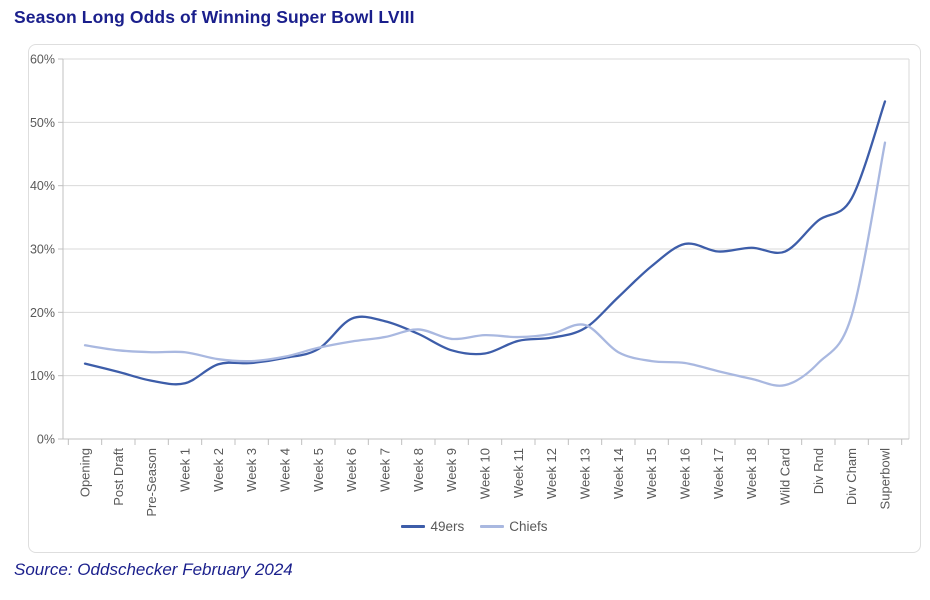 The width and height of the screenshot is (930, 600). What do you see at coordinates (42, 313) in the screenshot?
I see `y-tick-label: 20%` at bounding box center [42, 313].